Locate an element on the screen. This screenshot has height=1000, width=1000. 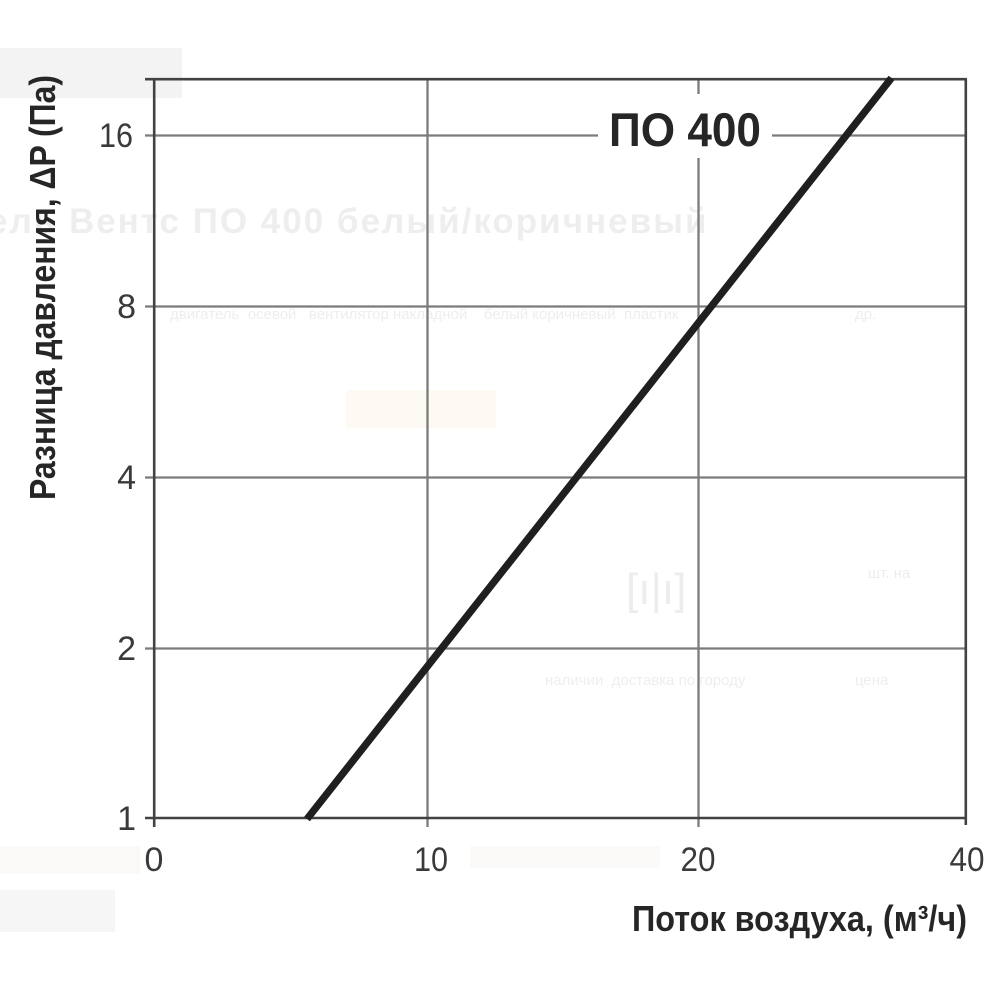
svg-text: 0 is located at coordinates (154, 860).